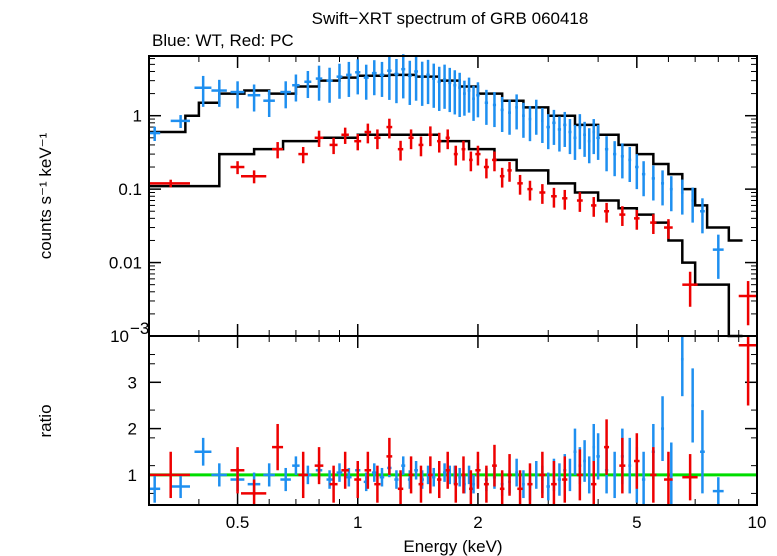 The image size is (777, 556). What do you see at coordinates (636, 522) in the screenshot?
I see `x-tick-label: 5` at bounding box center [636, 522].